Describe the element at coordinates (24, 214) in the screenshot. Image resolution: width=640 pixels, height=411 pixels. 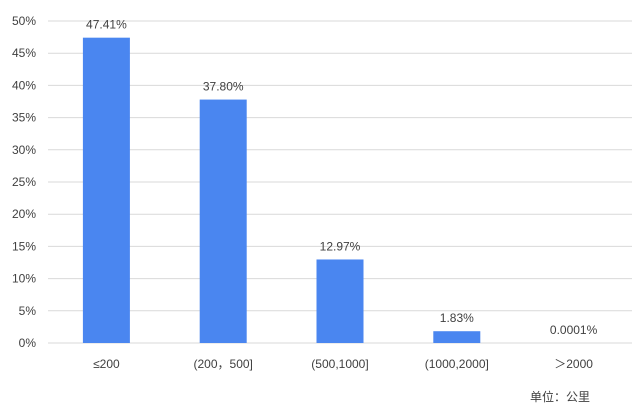
I see `y-tick-label: 20%` at that location.